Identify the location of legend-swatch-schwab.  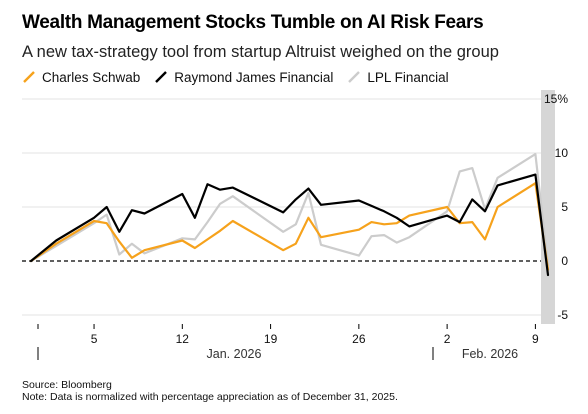
(29, 77).